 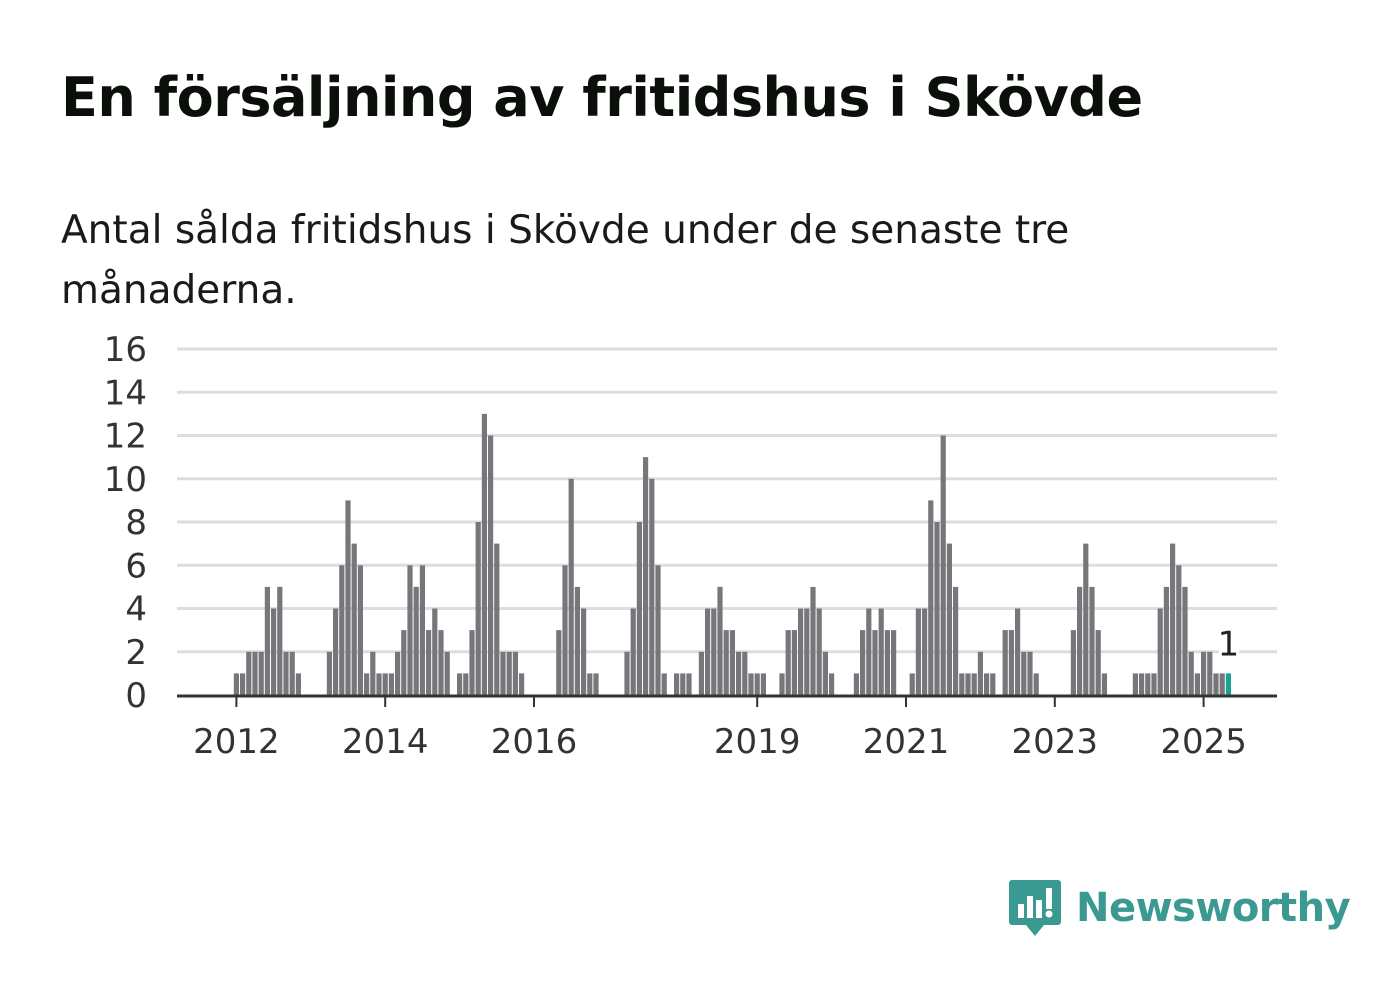 What do you see at coordinates (906, 742) in the screenshot?
I see `x-tick-label: 2021` at bounding box center [906, 742].